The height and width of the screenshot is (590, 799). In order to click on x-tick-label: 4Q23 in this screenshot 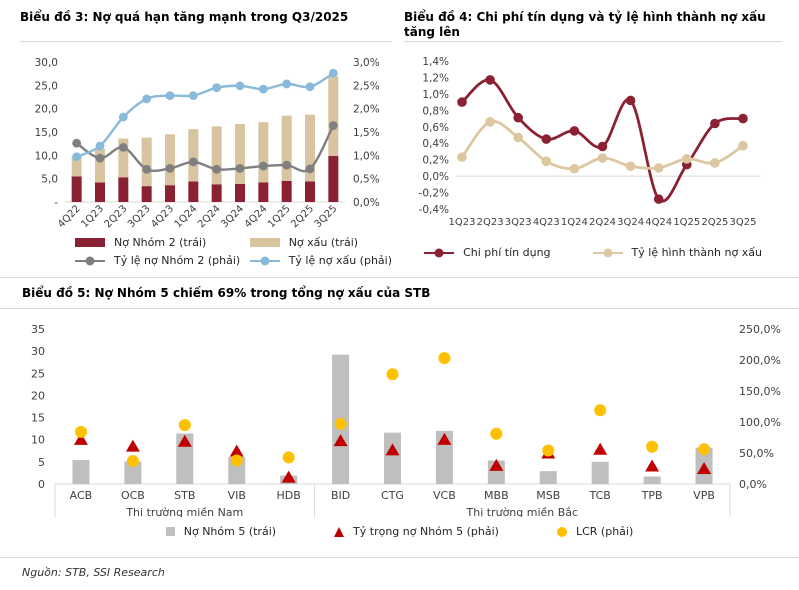, I will do `click(162, 216)`.